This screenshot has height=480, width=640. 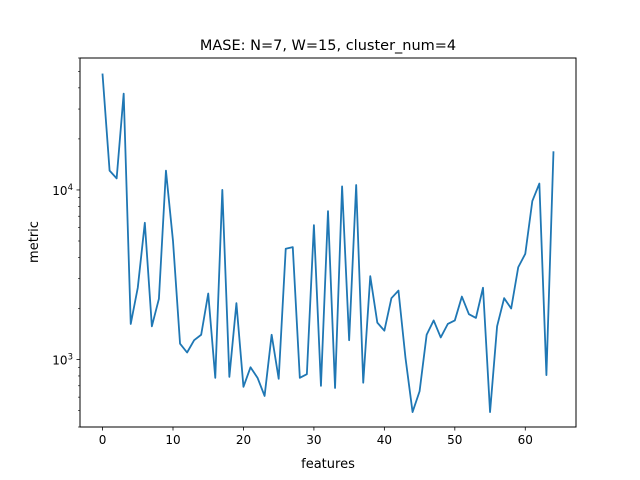 What do you see at coordinates (525, 440) in the screenshot?
I see `x-tick-label: 60` at bounding box center [525, 440].